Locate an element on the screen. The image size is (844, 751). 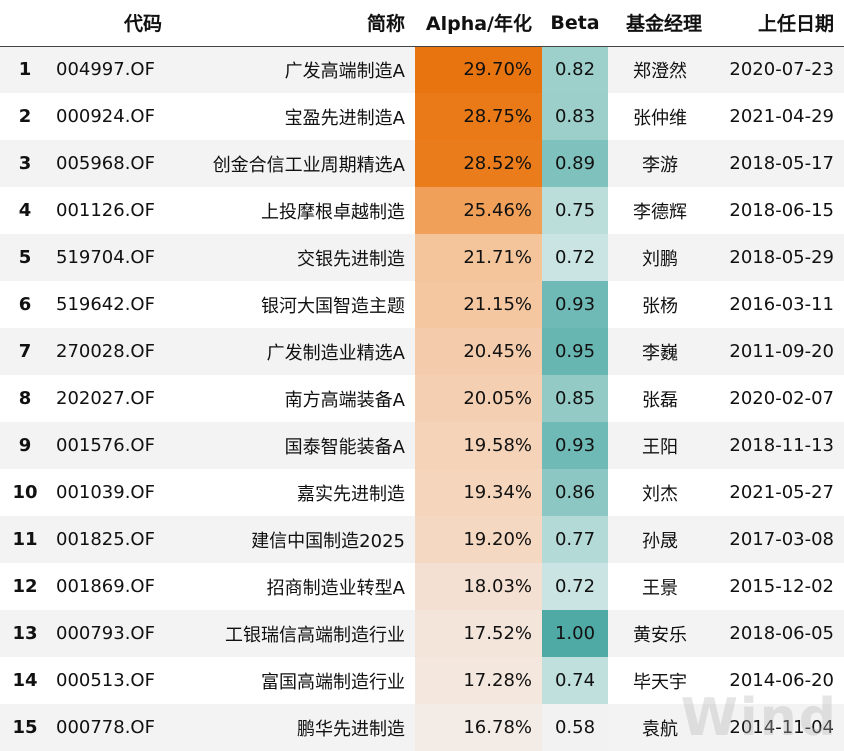
fund-code: 000778.OF is located at coordinates (111, 727).